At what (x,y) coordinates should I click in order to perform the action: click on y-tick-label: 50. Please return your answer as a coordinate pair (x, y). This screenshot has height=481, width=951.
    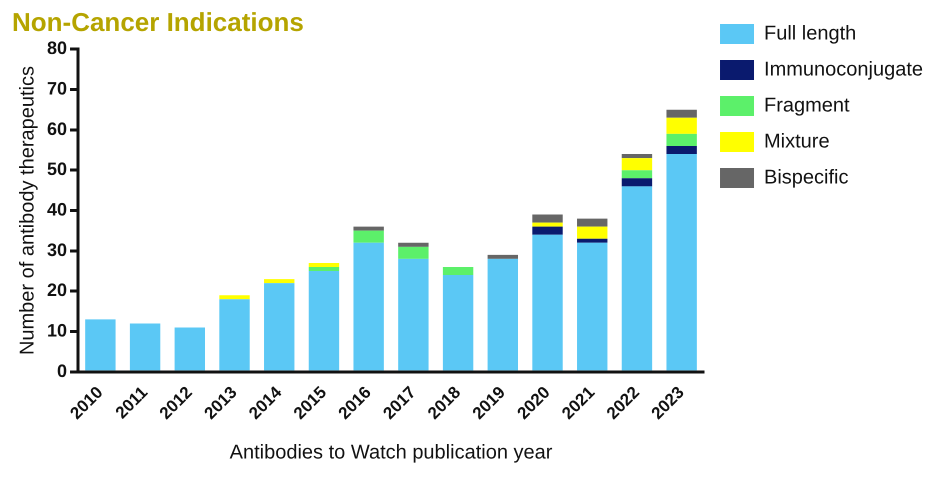
    Looking at the image, I should click on (57, 169).